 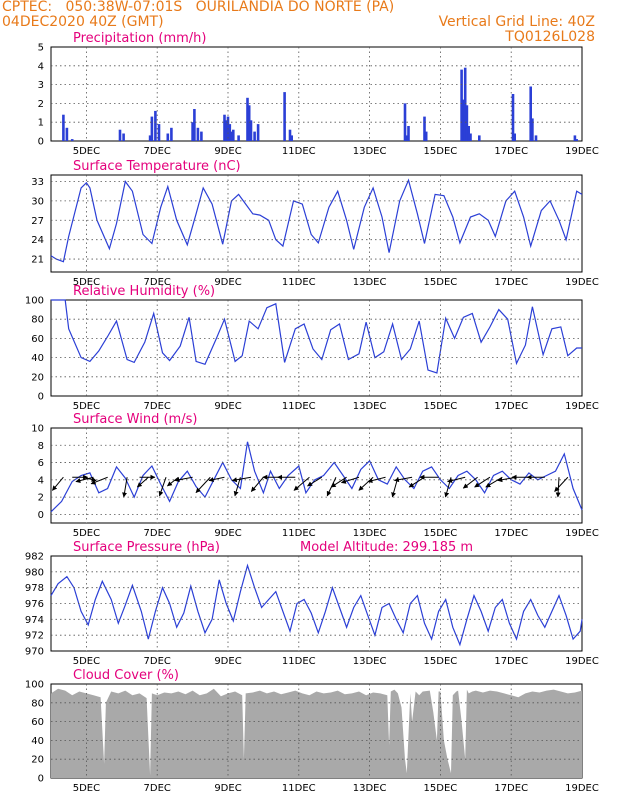 I want to click on panel-title: Surface Temperature (nC), so click(x=157, y=166).